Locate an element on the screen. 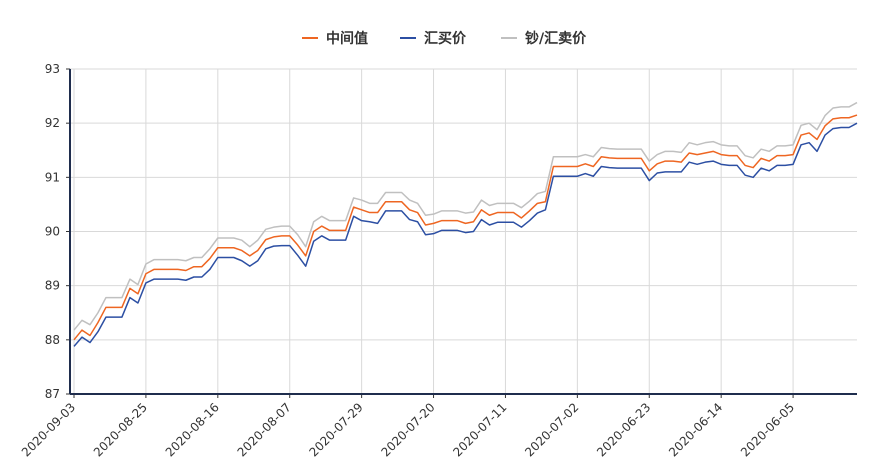 This screenshot has height=472, width=877. y-tick-label: 92 is located at coordinates (52, 123).